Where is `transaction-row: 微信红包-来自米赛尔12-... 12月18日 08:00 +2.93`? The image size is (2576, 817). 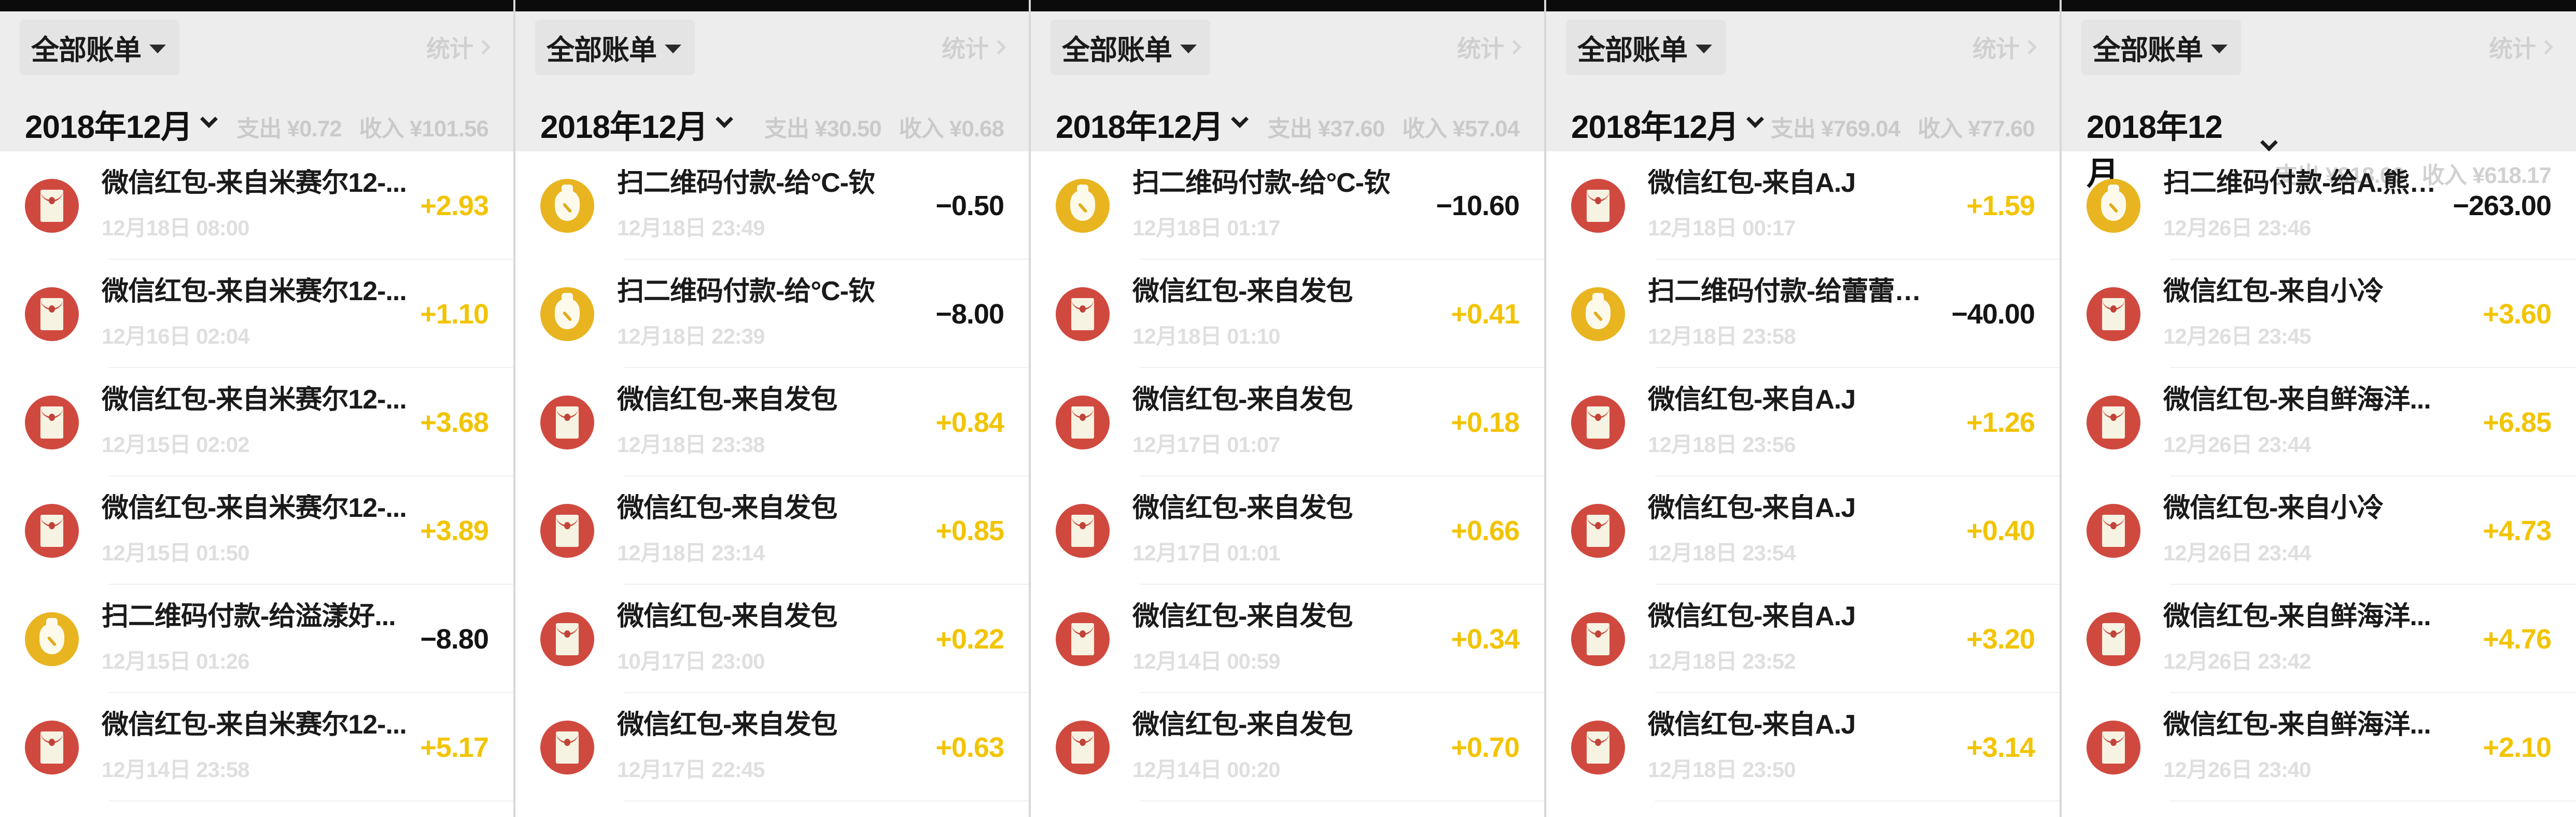
transaction-row: 微信红包-来自米赛尔12-... 12月18日 08:00 +2.93 is located at coordinates (256, 205).